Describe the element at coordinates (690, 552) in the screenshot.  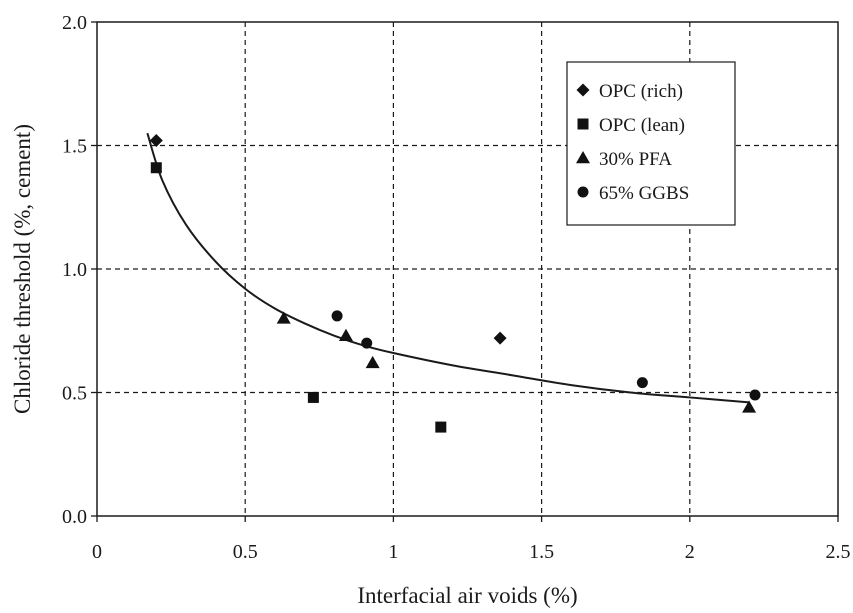
I see `x-tick-label: 2` at that location.